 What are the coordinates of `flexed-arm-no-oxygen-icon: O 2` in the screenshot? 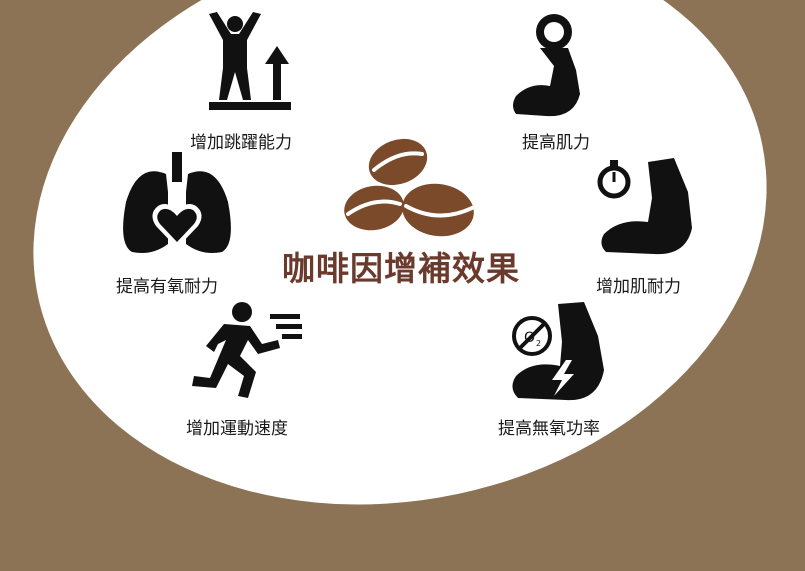 It's located at (558, 351).